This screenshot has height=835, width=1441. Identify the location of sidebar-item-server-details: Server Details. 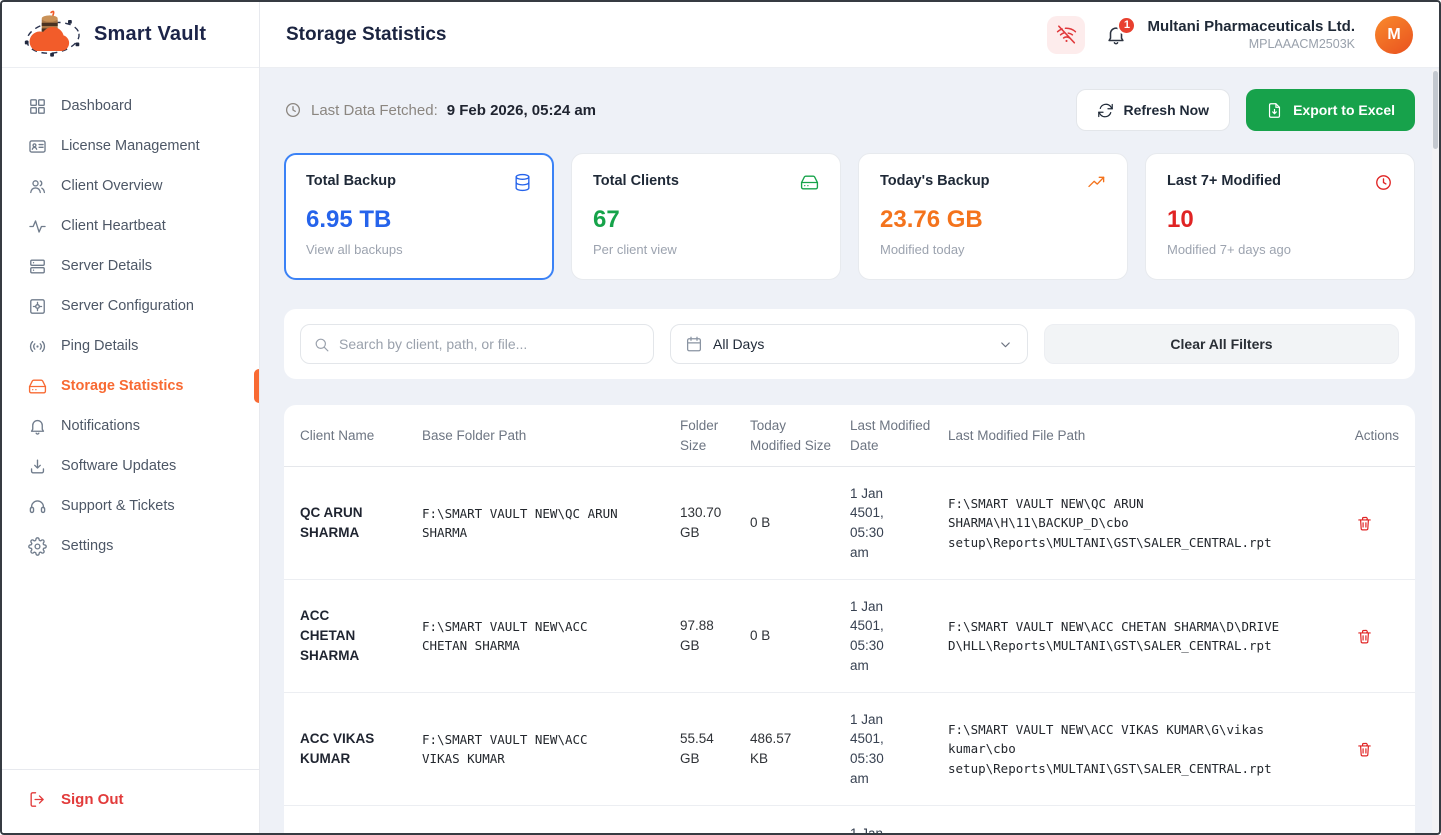
(130, 266).